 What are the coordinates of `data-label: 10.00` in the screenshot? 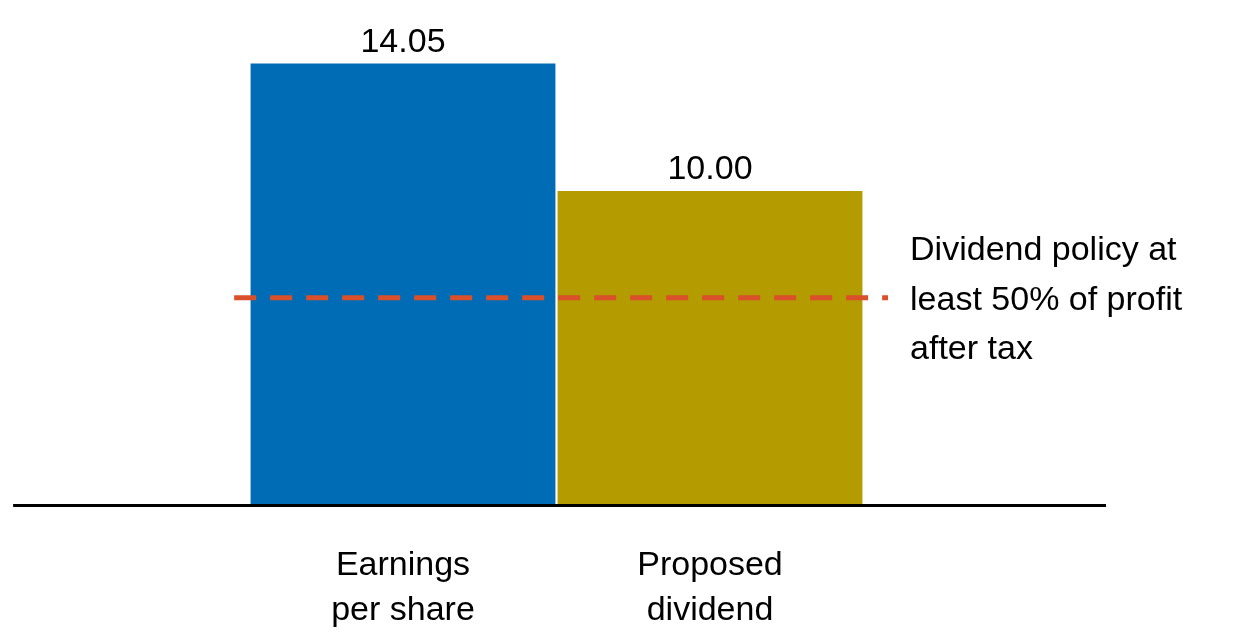 It's located at (710, 166).